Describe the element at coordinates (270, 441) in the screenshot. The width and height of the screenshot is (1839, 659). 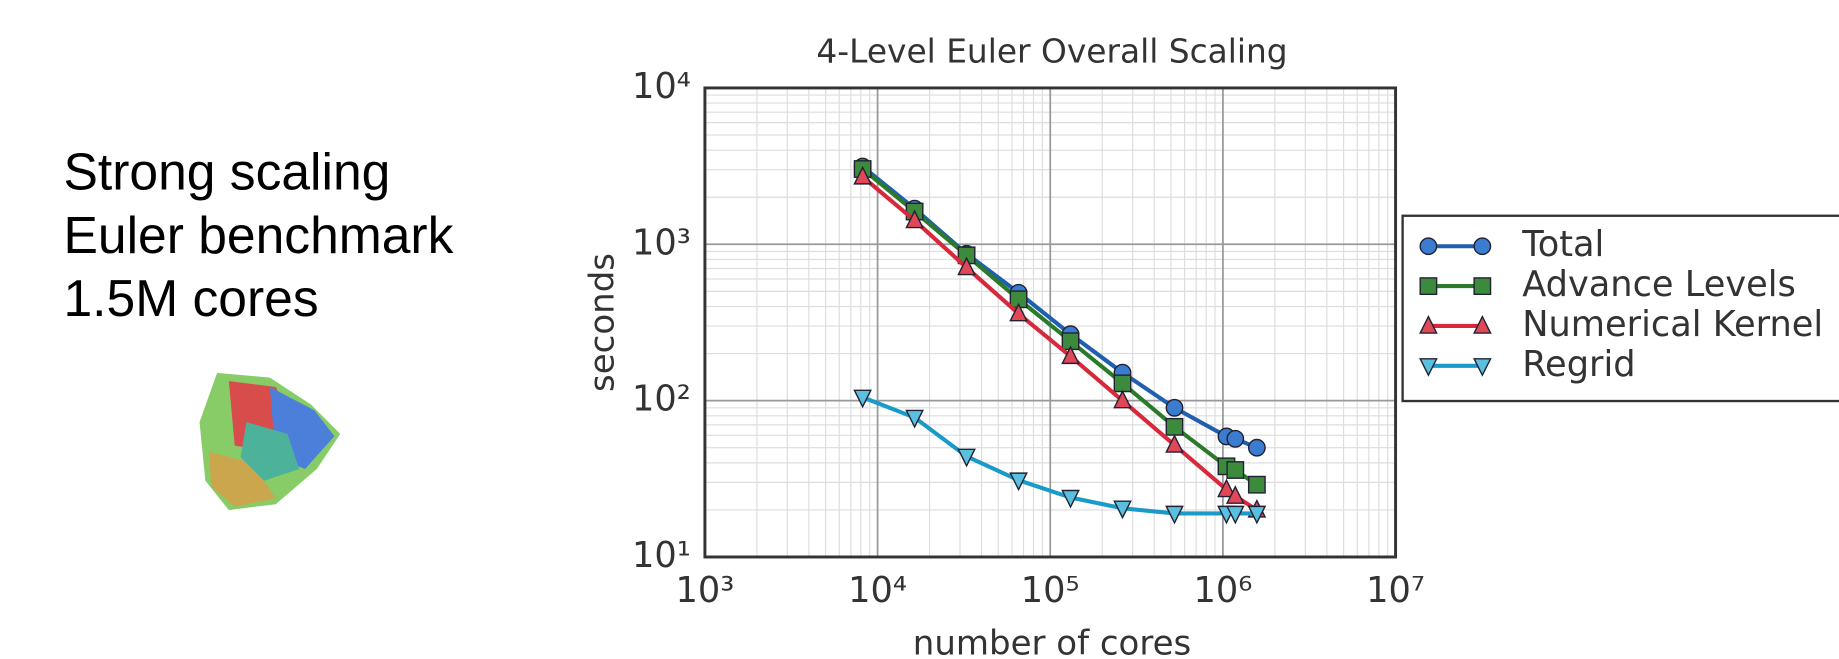
I see `cube-image` at that location.